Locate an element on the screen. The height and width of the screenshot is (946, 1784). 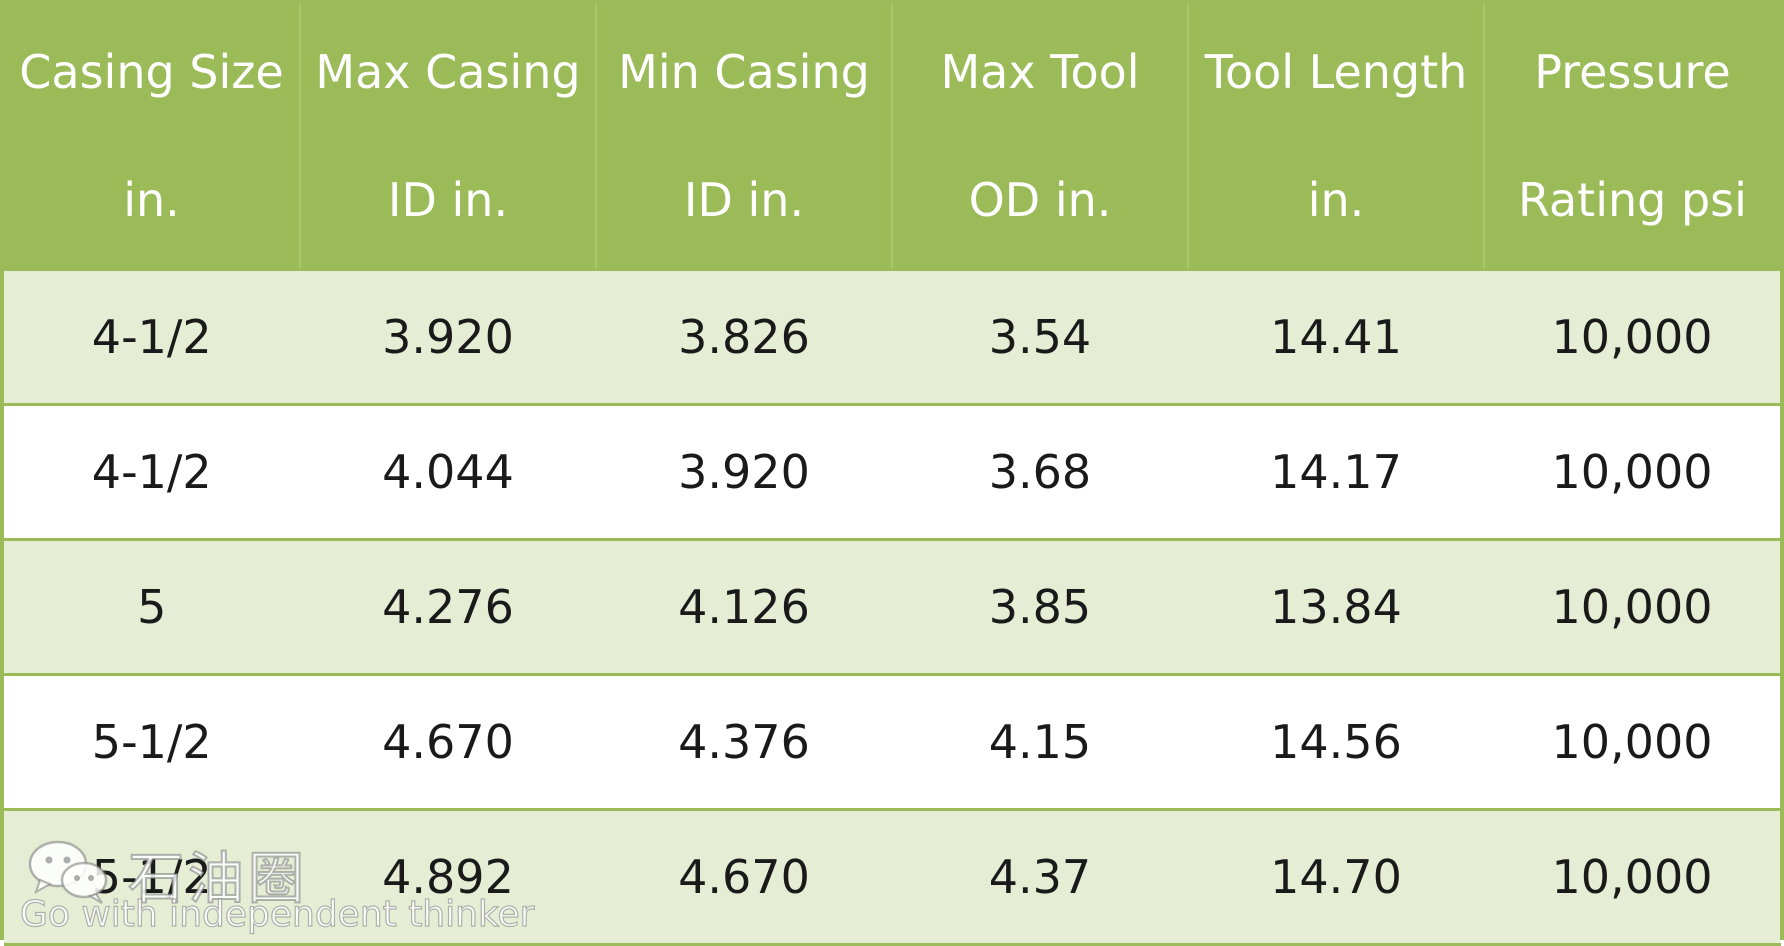
table-row: 4-1/2 3.920 3.826 3.54 14.41 10,000 is located at coordinates (892, 336).